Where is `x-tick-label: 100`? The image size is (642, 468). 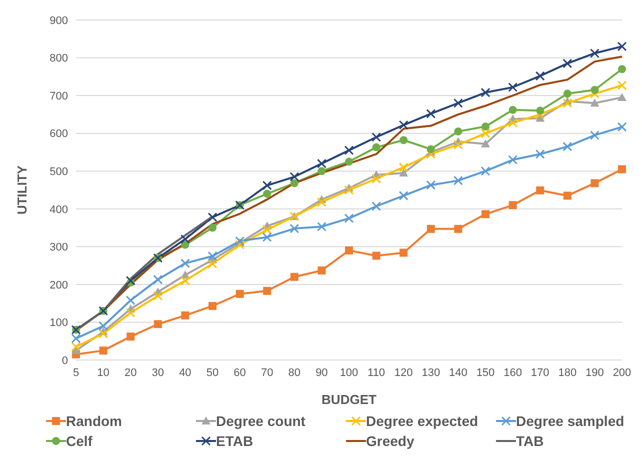 x-tick-label: 100 is located at coordinates (349, 372).